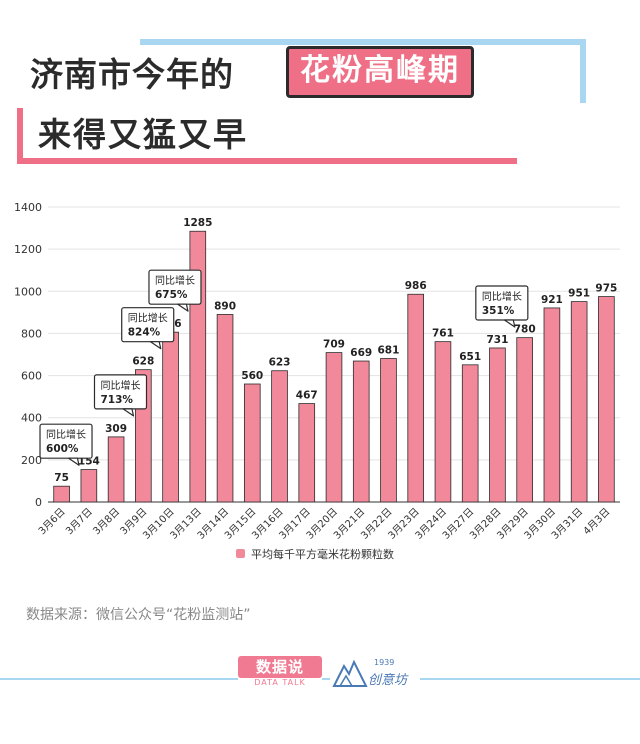 Image resolution: width=640 pixels, height=744 pixels. I want to click on title-line1: 济南市今年的, so click(132, 74).